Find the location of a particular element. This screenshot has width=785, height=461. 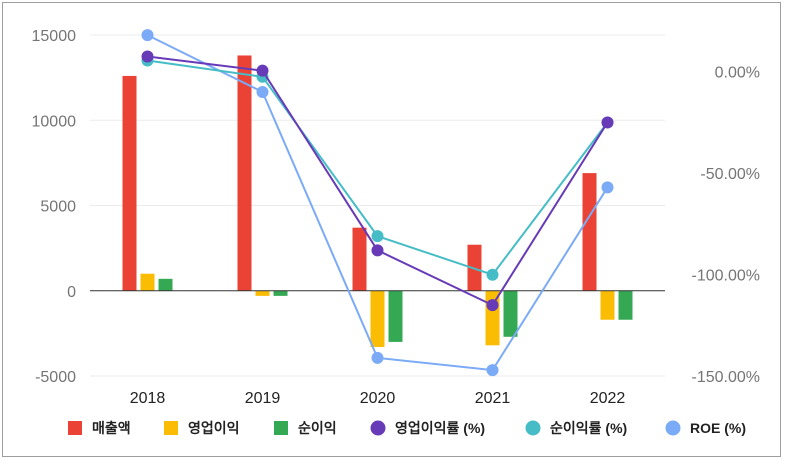

right-axis-ticks: 0.00% -50.00% -100.00% -150.00% is located at coordinates (726, 226).